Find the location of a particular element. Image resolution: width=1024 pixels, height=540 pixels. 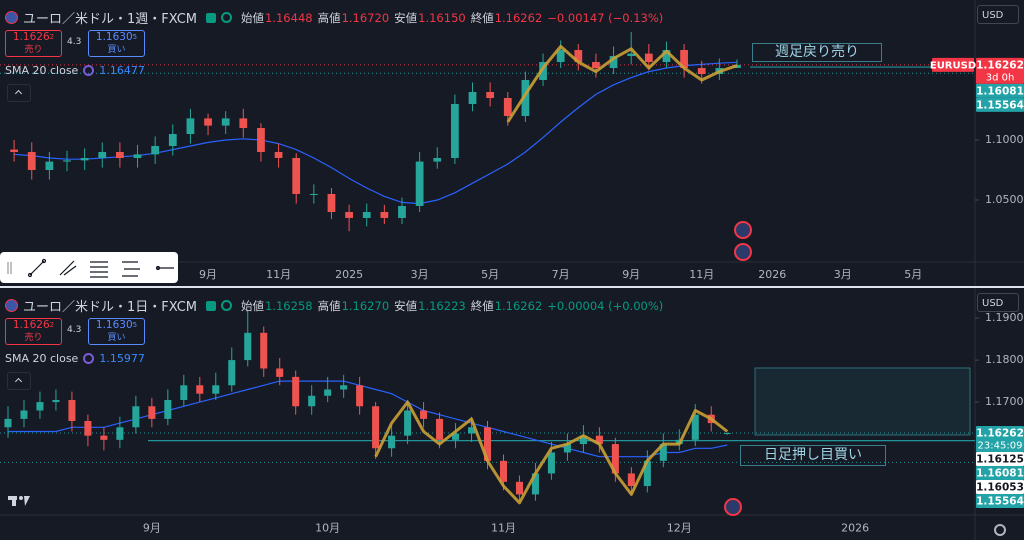

stat-value: 1.16262 is located at coordinates (518, 305).